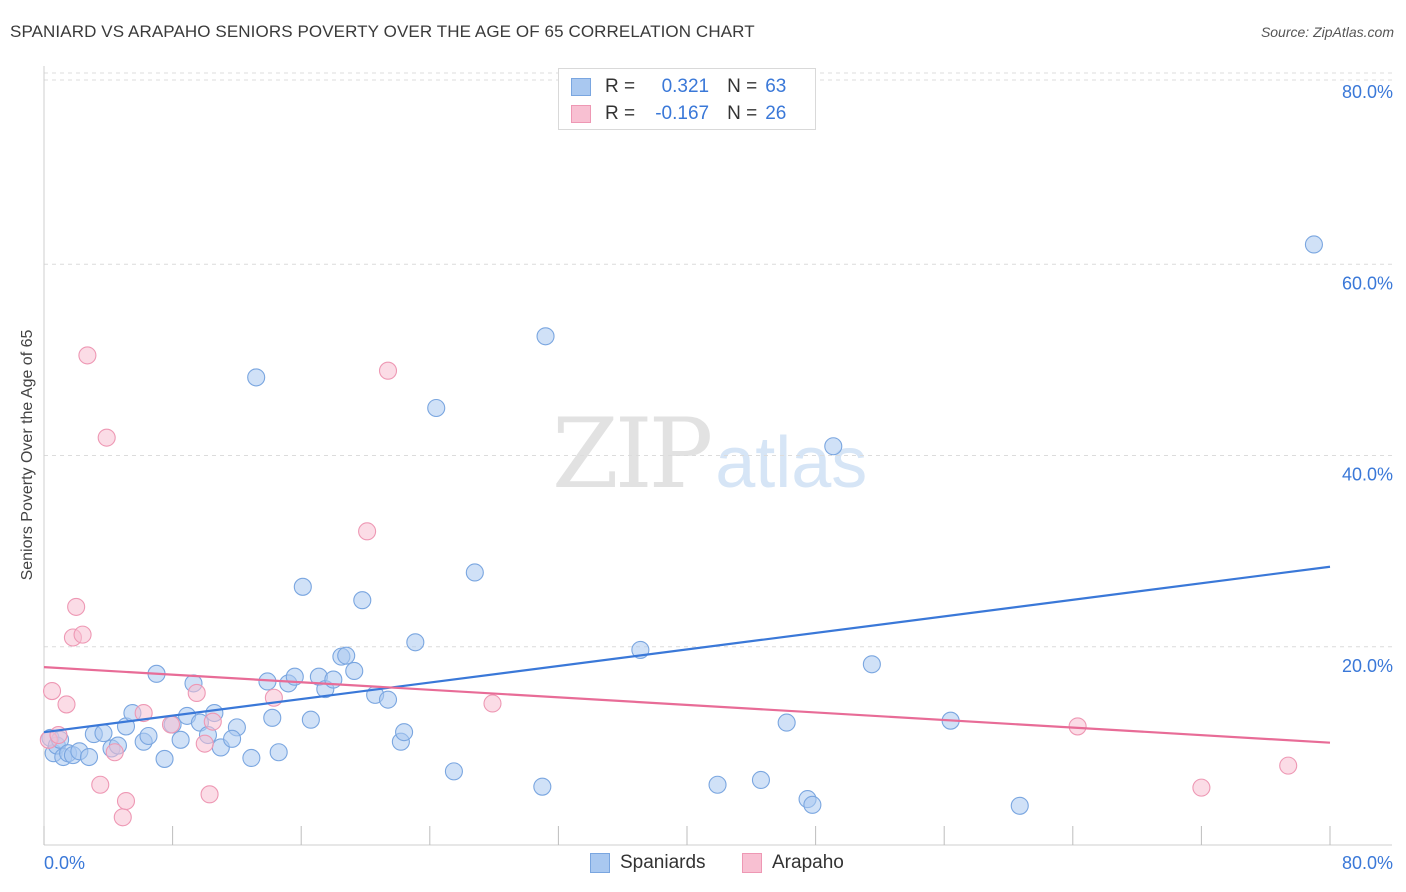  I want to click on y-tick-label: 40.0%, so click(1367, 475).